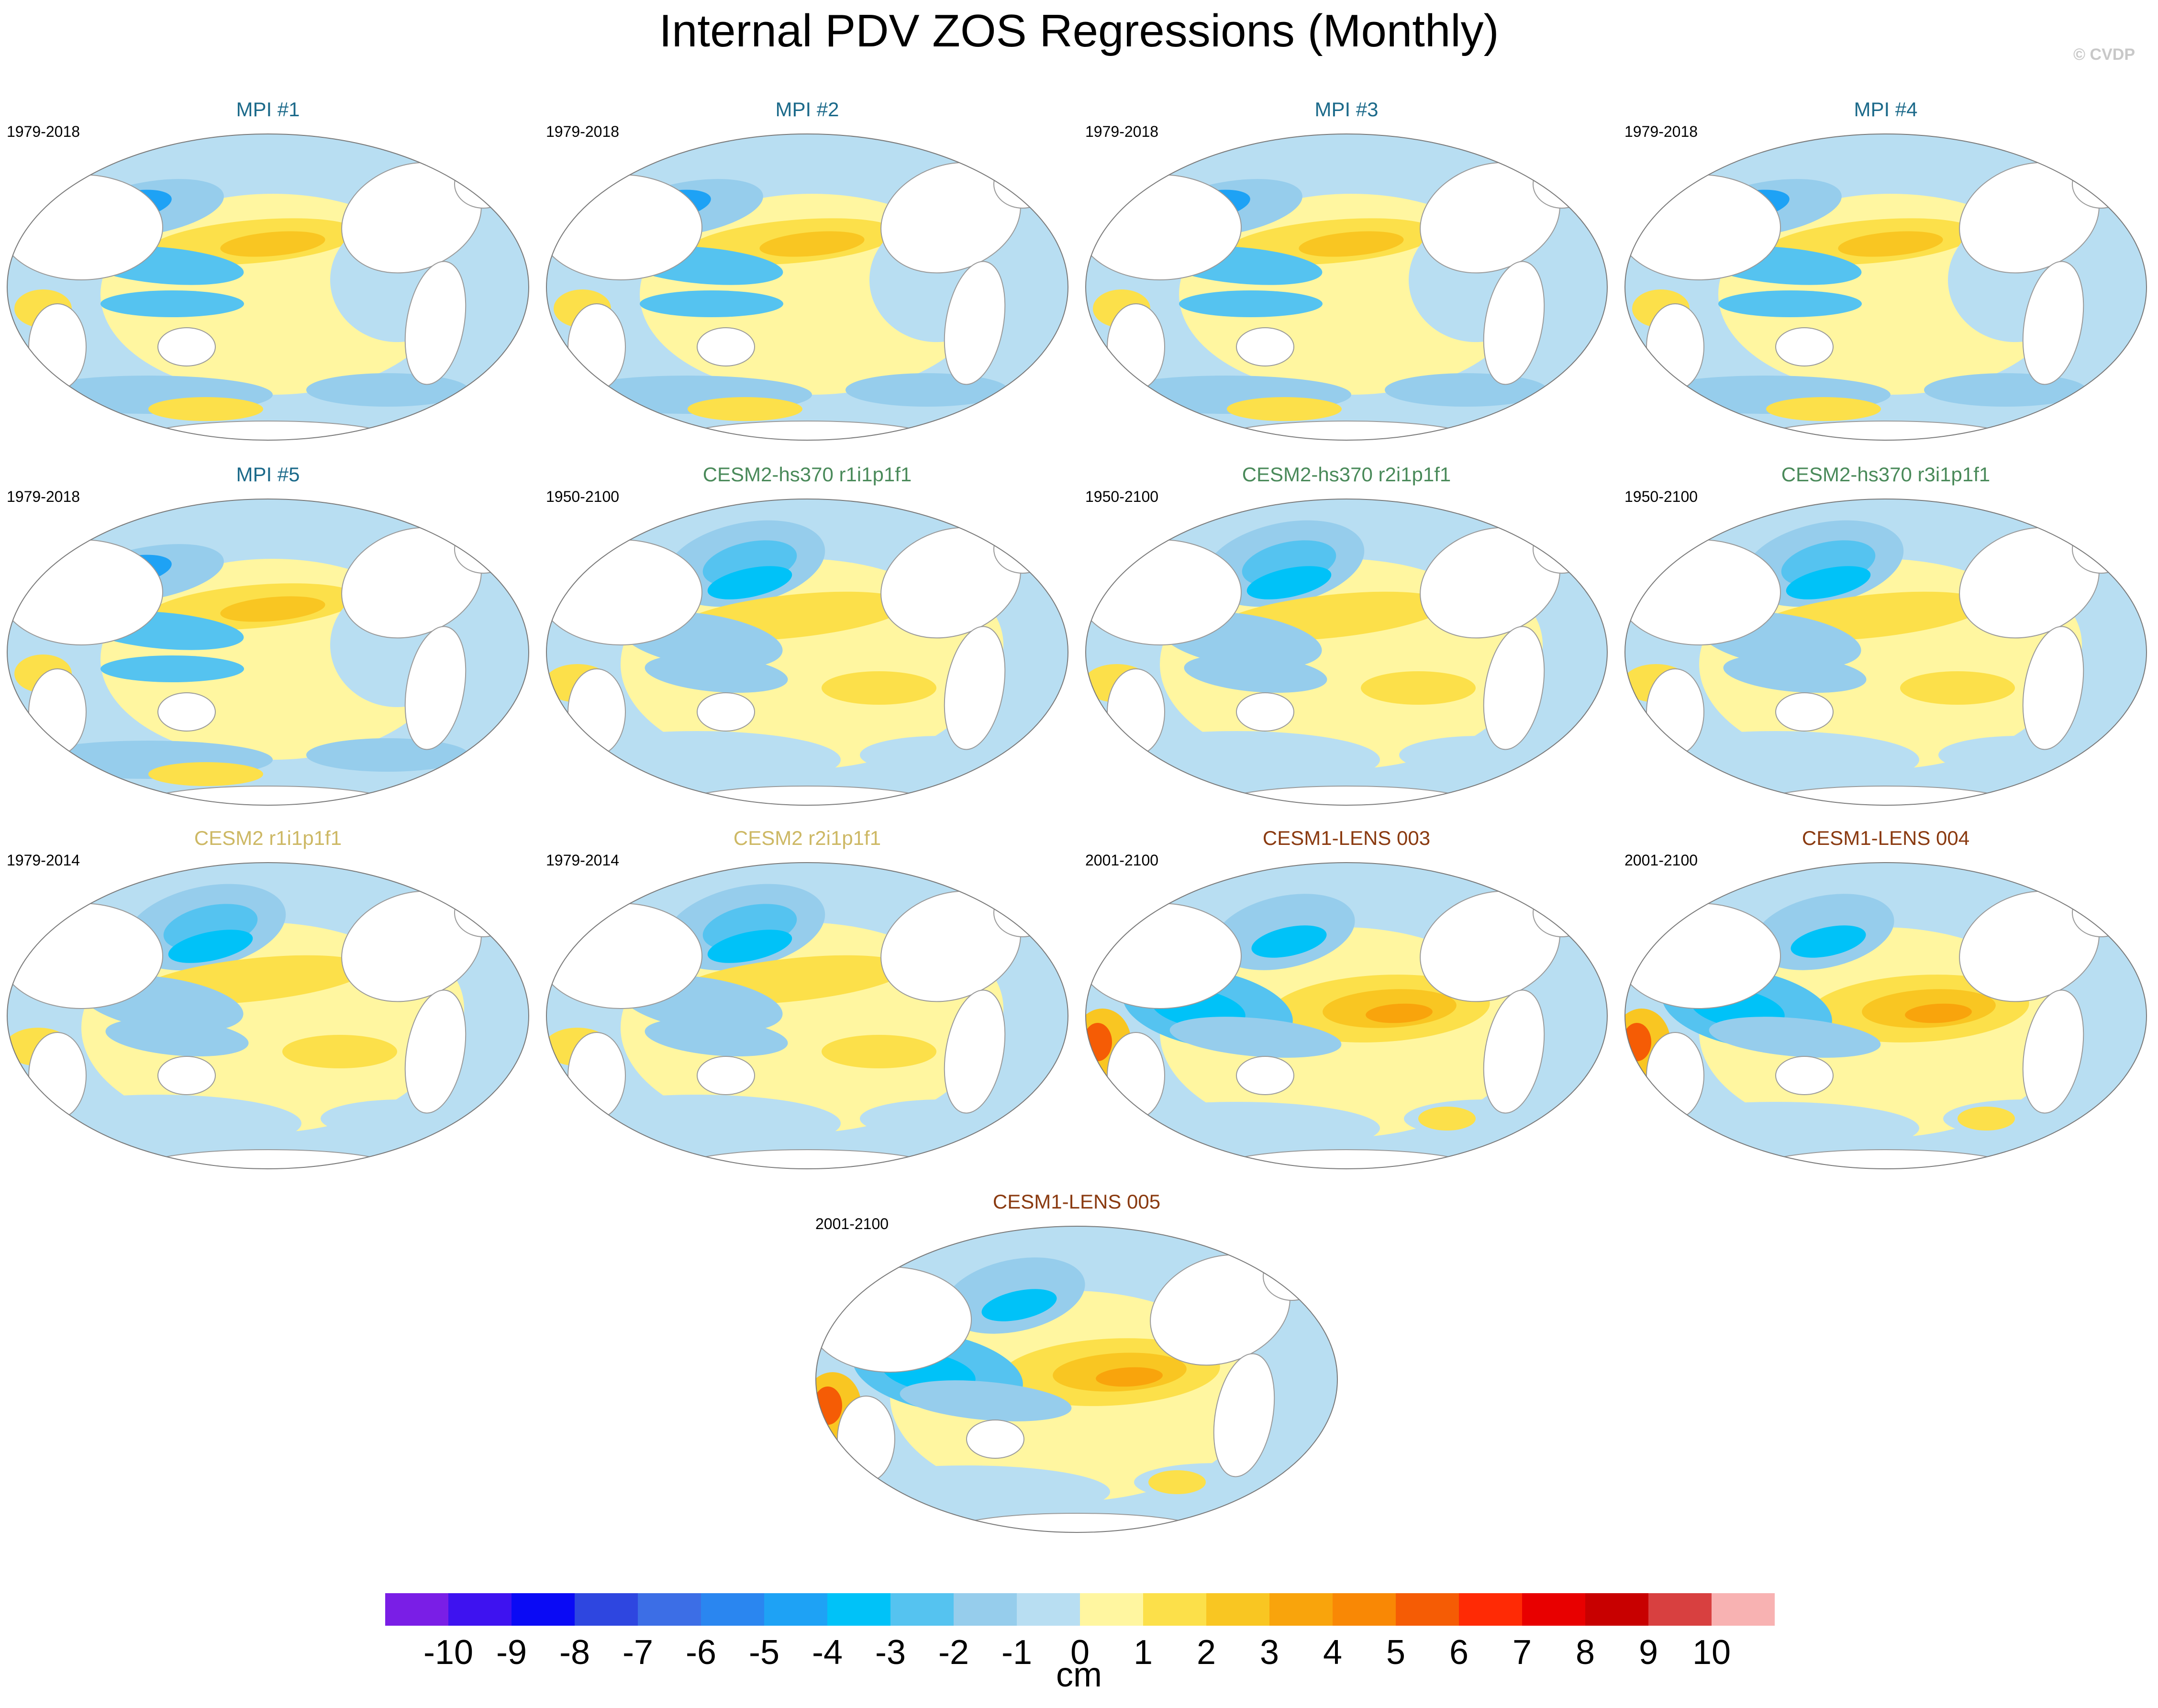 The image size is (2158, 1708). I want to click on colorbar-units: cm, so click(1079, 1675).